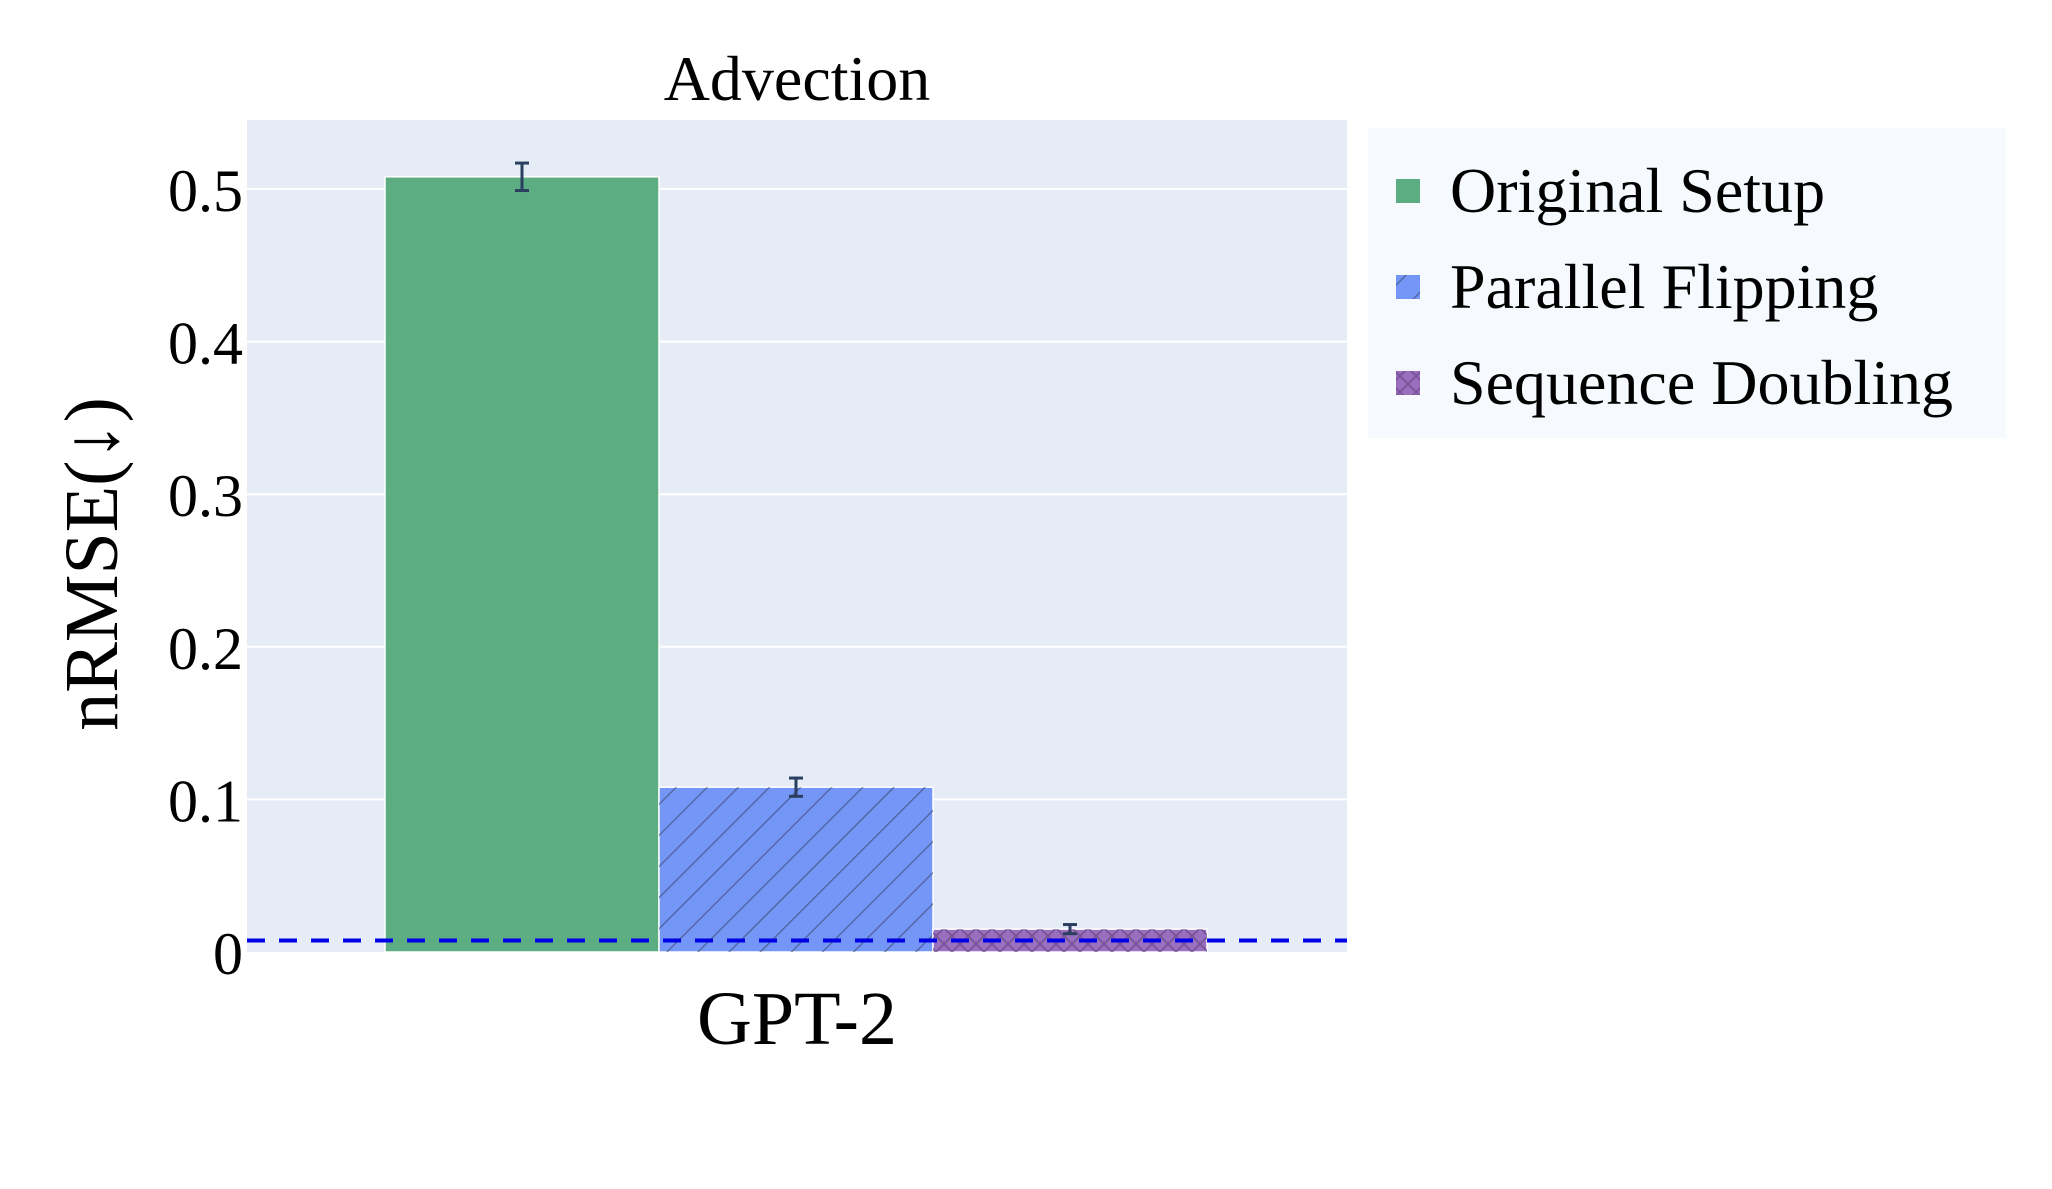 The height and width of the screenshot is (1189, 2052). What do you see at coordinates (1637, 190) in the screenshot?
I see `legend-label: Original Setup` at bounding box center [1637, 190].